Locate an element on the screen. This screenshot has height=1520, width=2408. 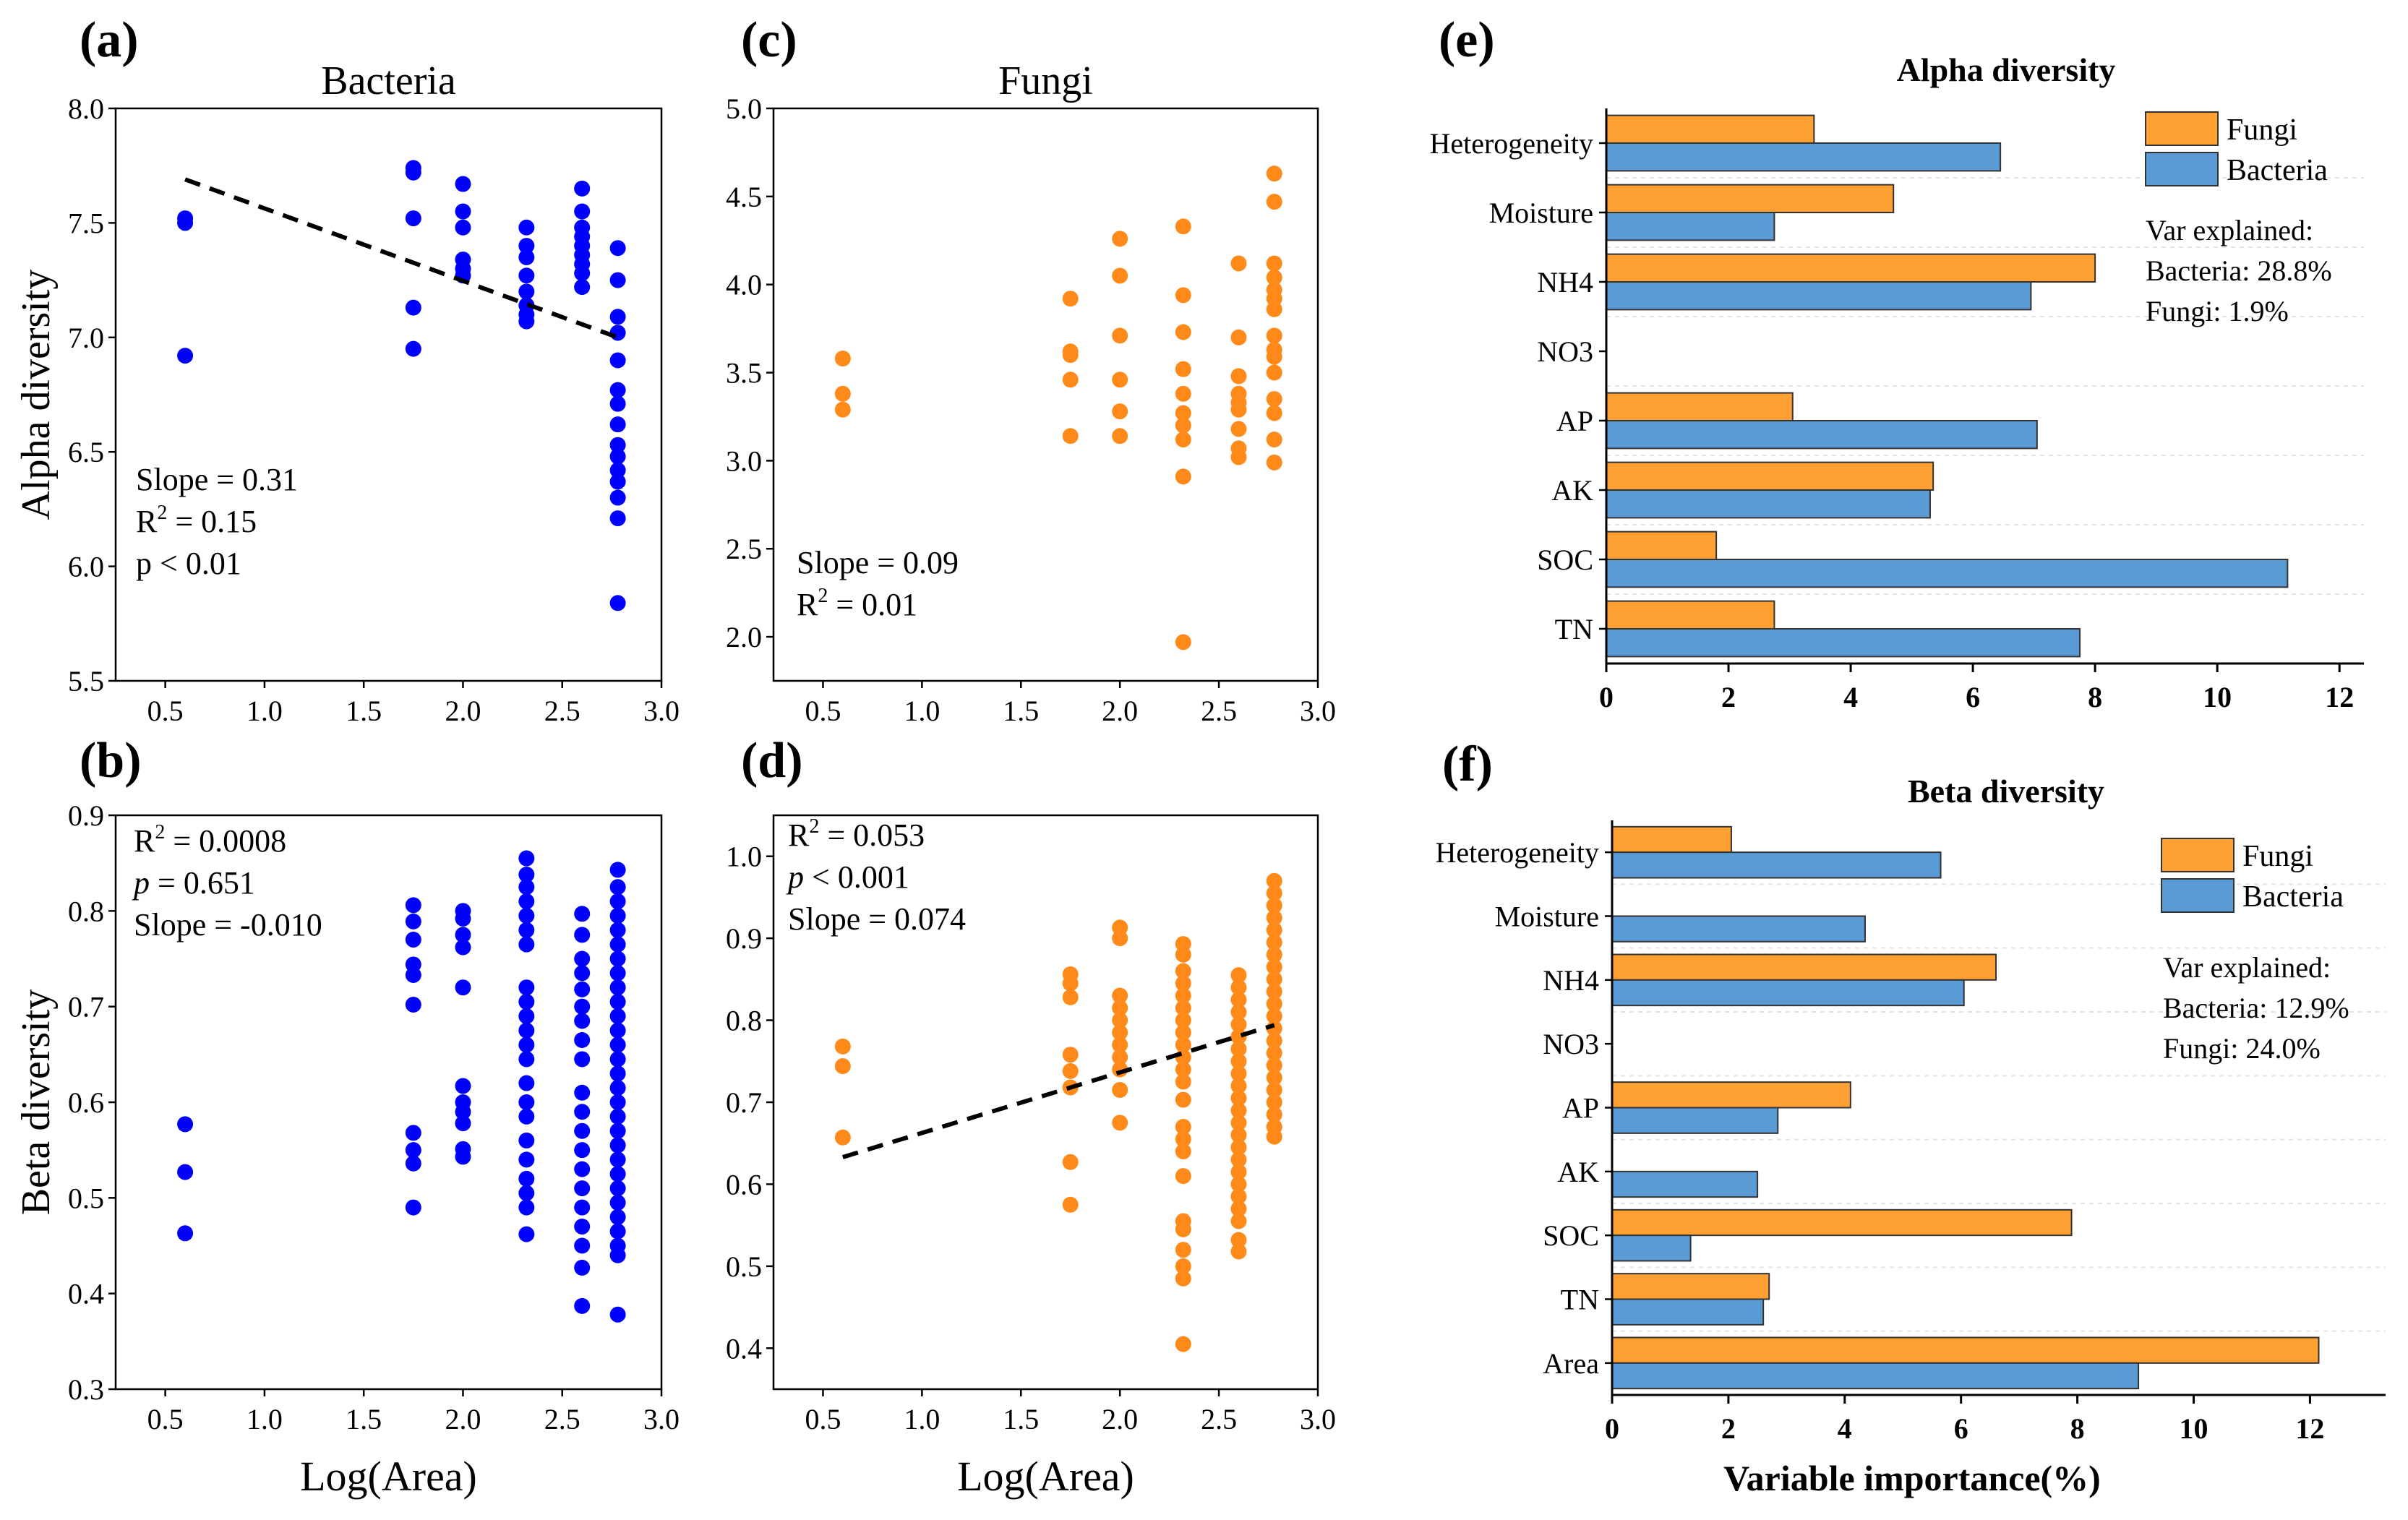
chart-title: Fungi is located at coordinates (1045, 81).